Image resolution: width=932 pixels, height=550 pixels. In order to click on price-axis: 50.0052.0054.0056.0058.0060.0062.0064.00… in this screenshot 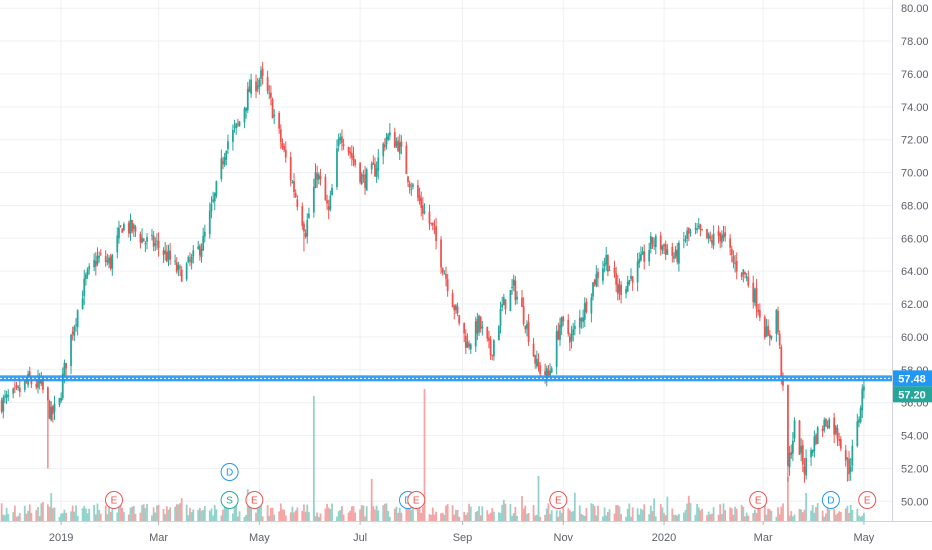, I will do `click(915, 255)`.